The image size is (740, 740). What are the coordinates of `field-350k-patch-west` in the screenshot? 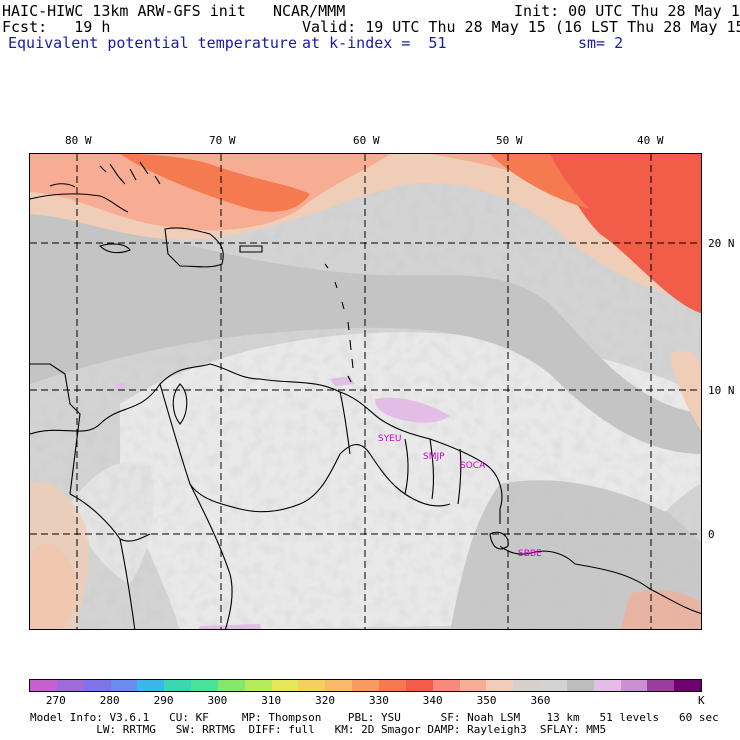 It's located at (60, 555).